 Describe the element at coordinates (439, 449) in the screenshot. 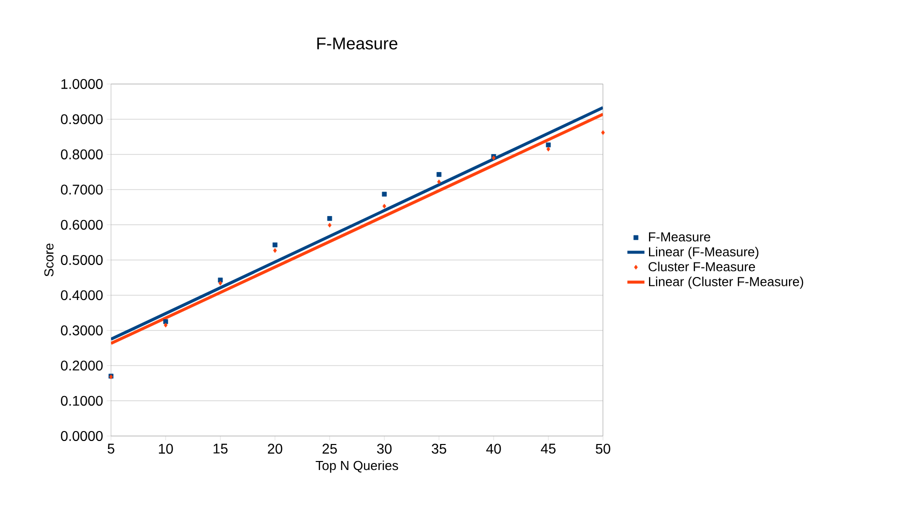

I see `x-tick-label: 35` at that location.